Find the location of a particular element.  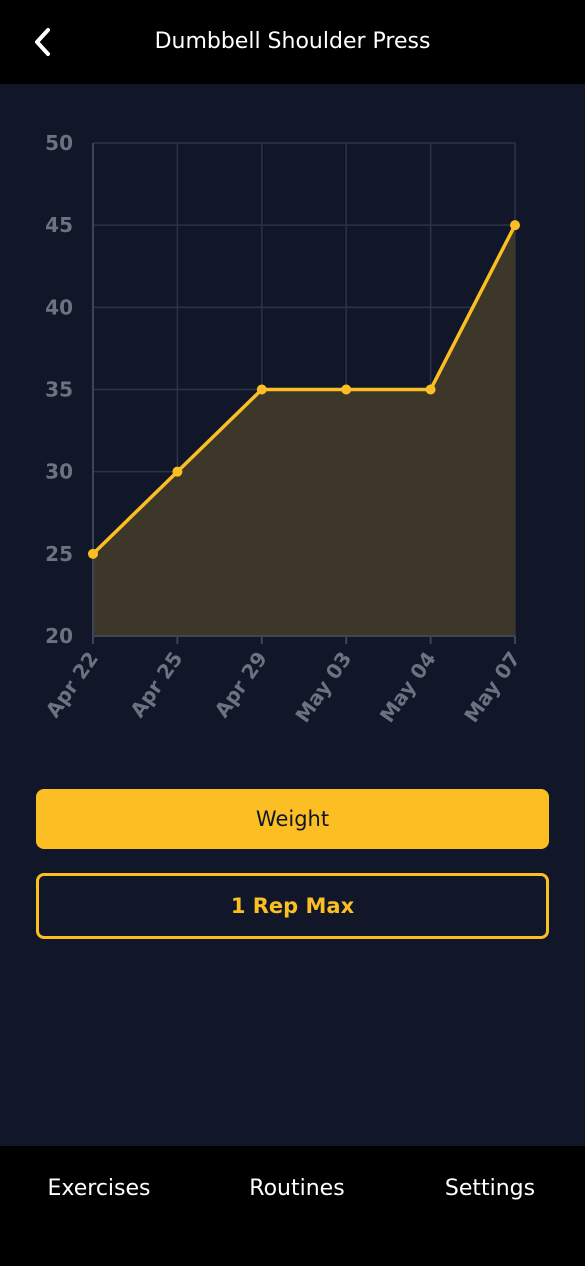

x-tick-label: May 07 is located at coordinates (492, 687).